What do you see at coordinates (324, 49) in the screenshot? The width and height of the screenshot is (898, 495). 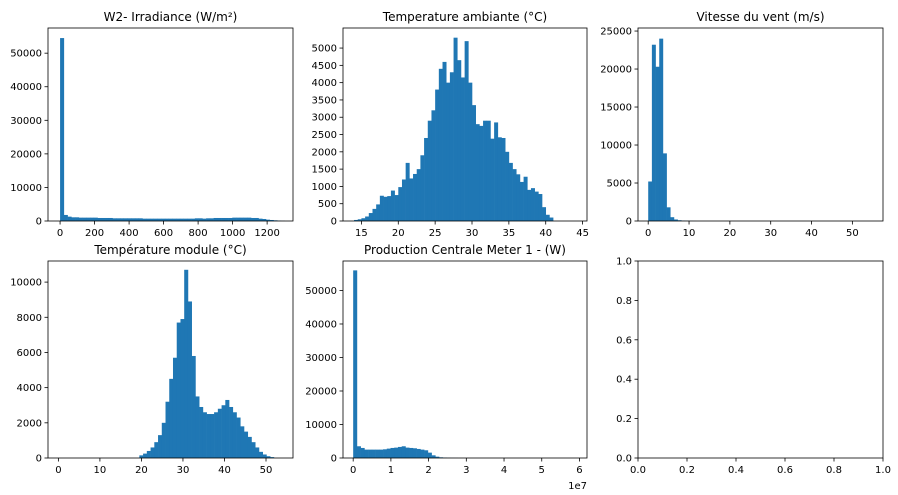 I see `y-tick-label: 5000` at bounding box center [324, 49].